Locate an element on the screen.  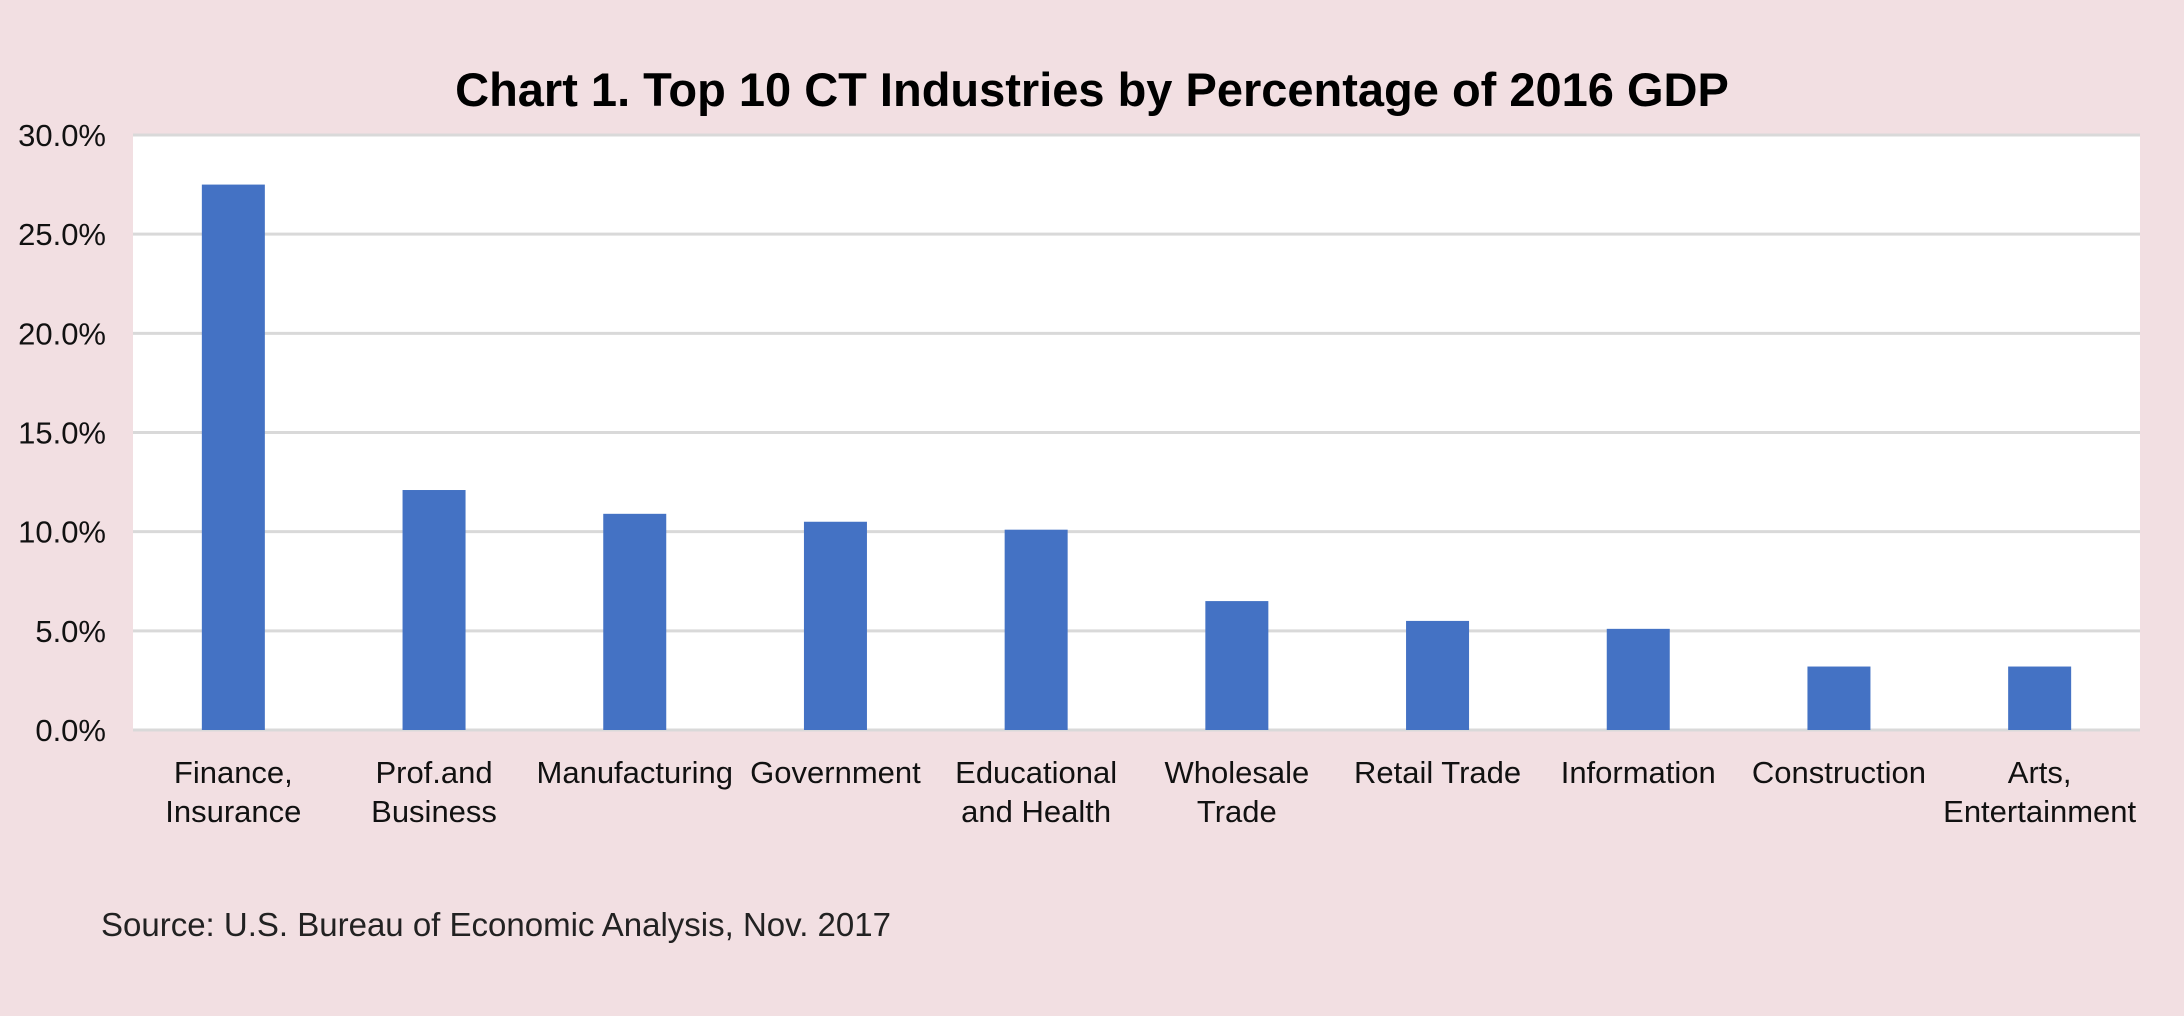
y-axis-ticks: 0.0% 5.0% 10.0% 15.0% 20.0% 25.0% 30.0% is located at coordinates (62, 433).